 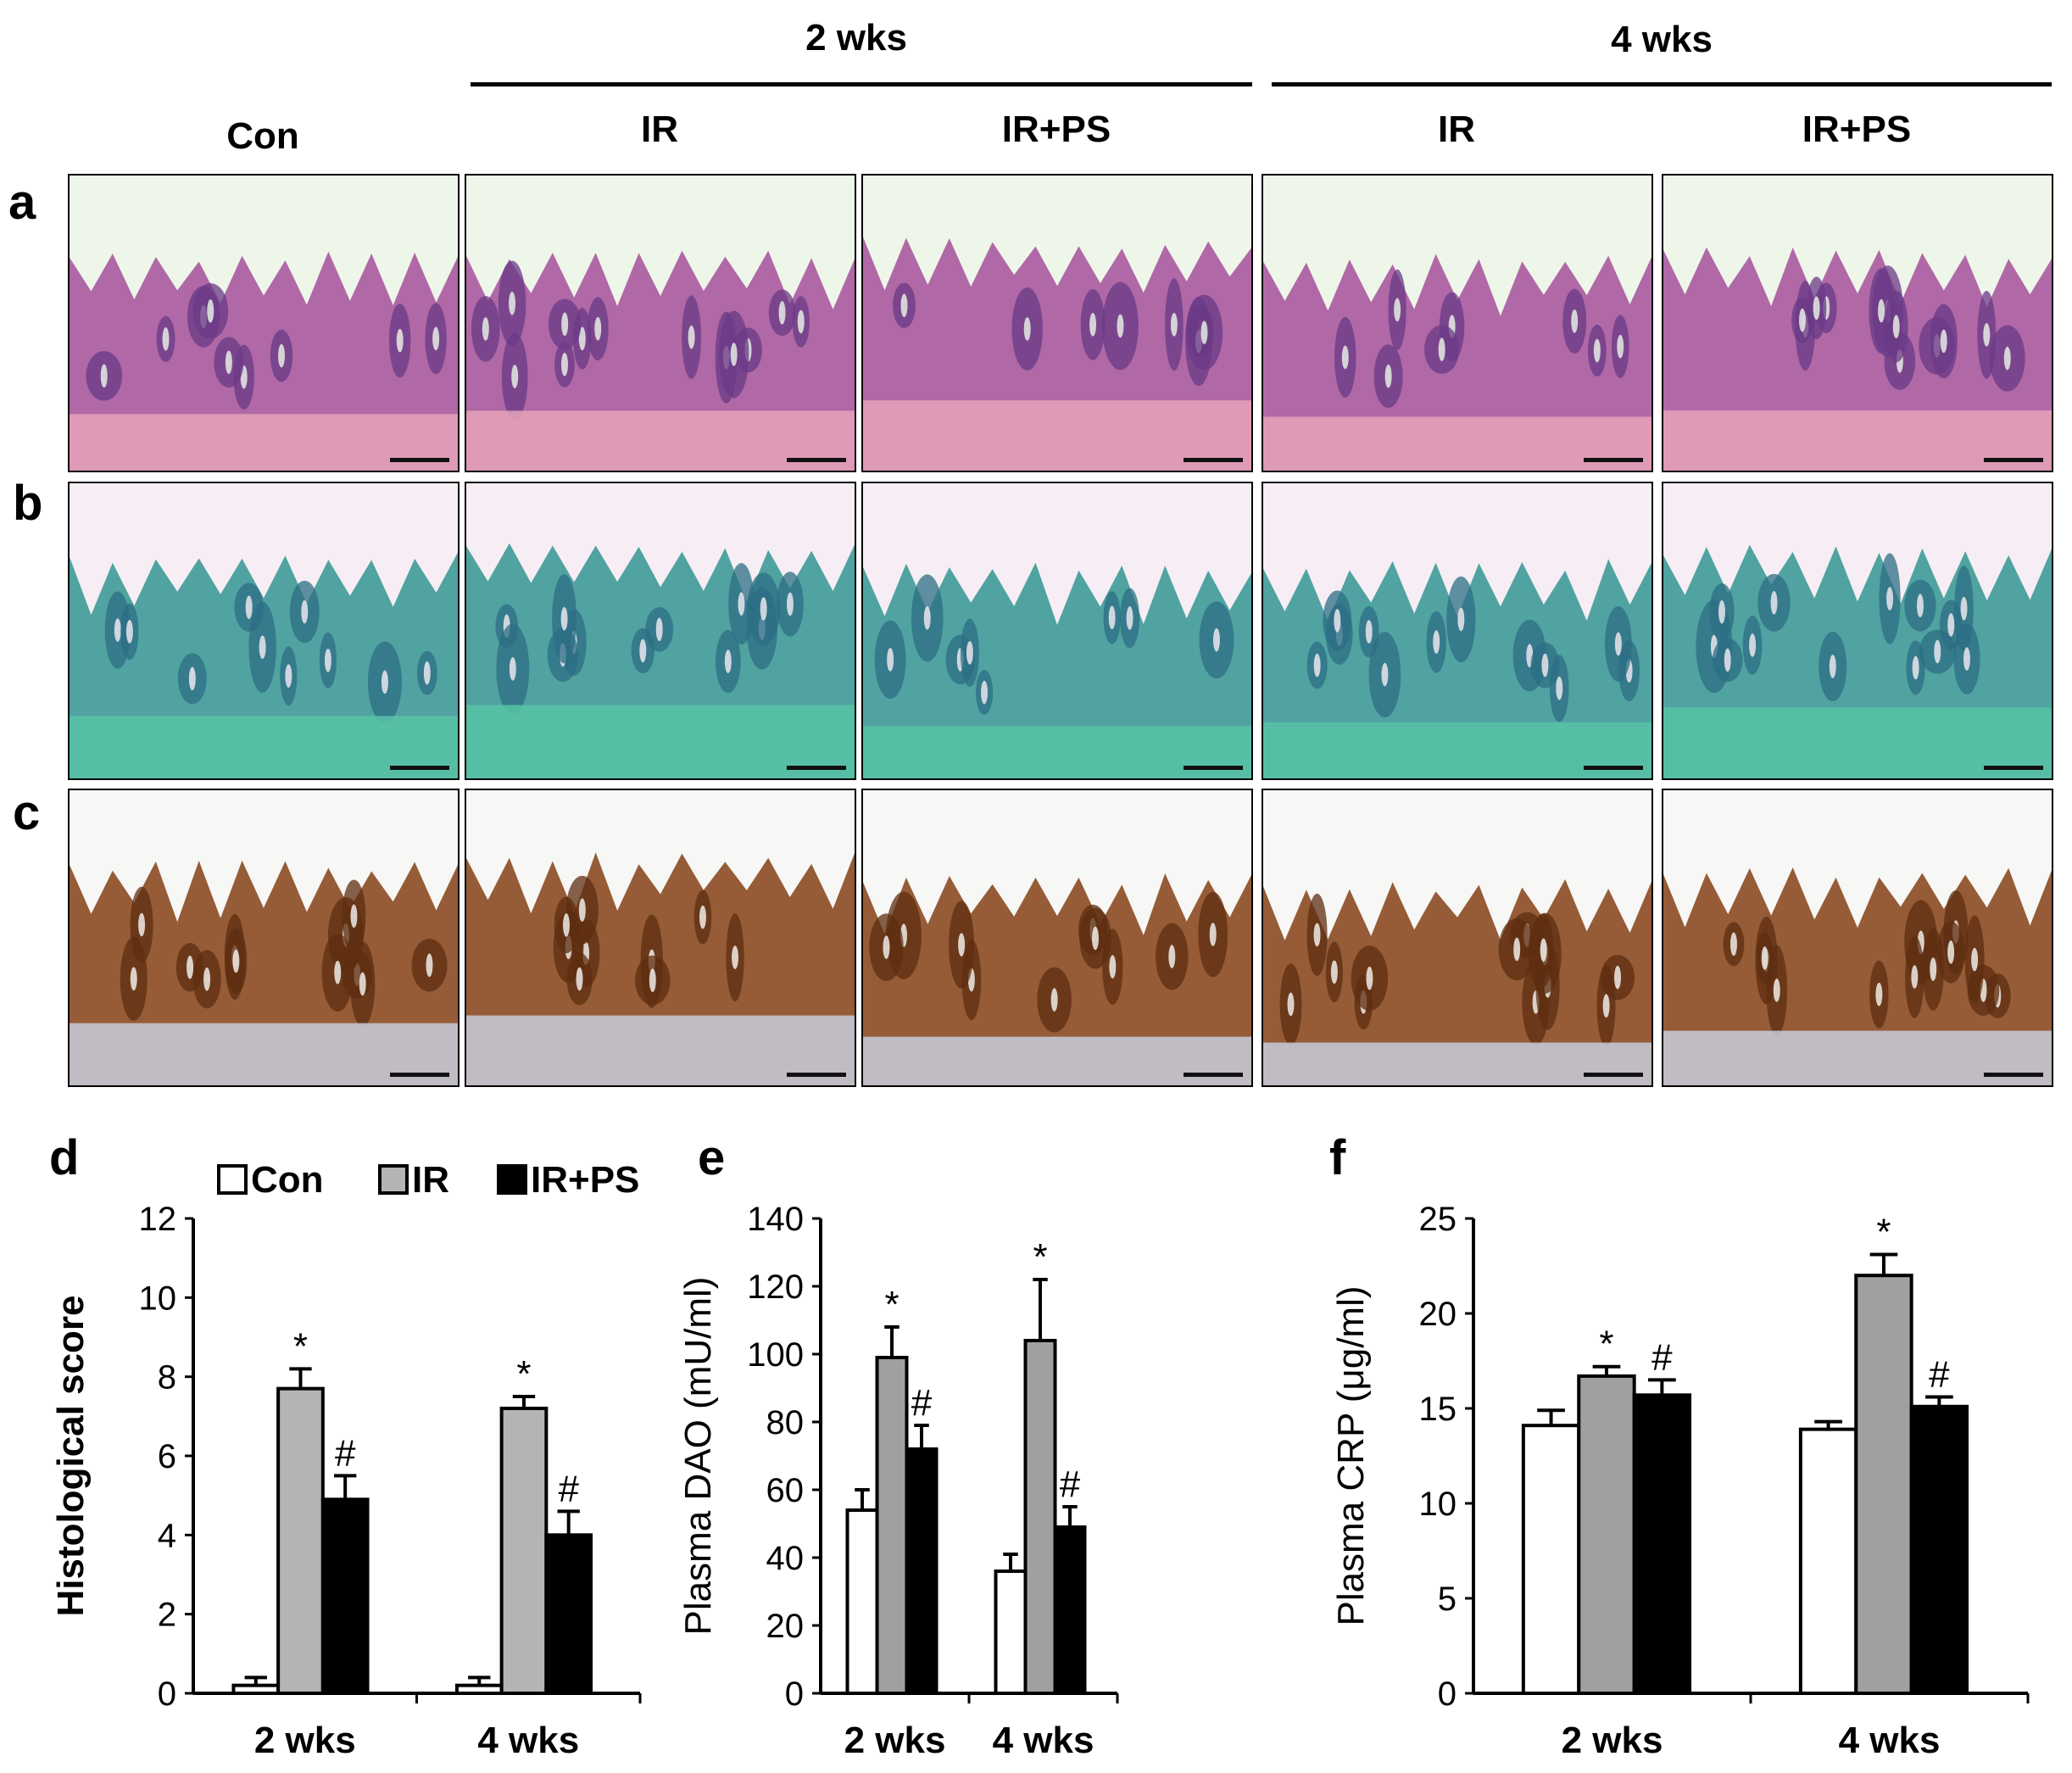 I want to click on y-tick-label: 2, so click(x=167, y=1615).